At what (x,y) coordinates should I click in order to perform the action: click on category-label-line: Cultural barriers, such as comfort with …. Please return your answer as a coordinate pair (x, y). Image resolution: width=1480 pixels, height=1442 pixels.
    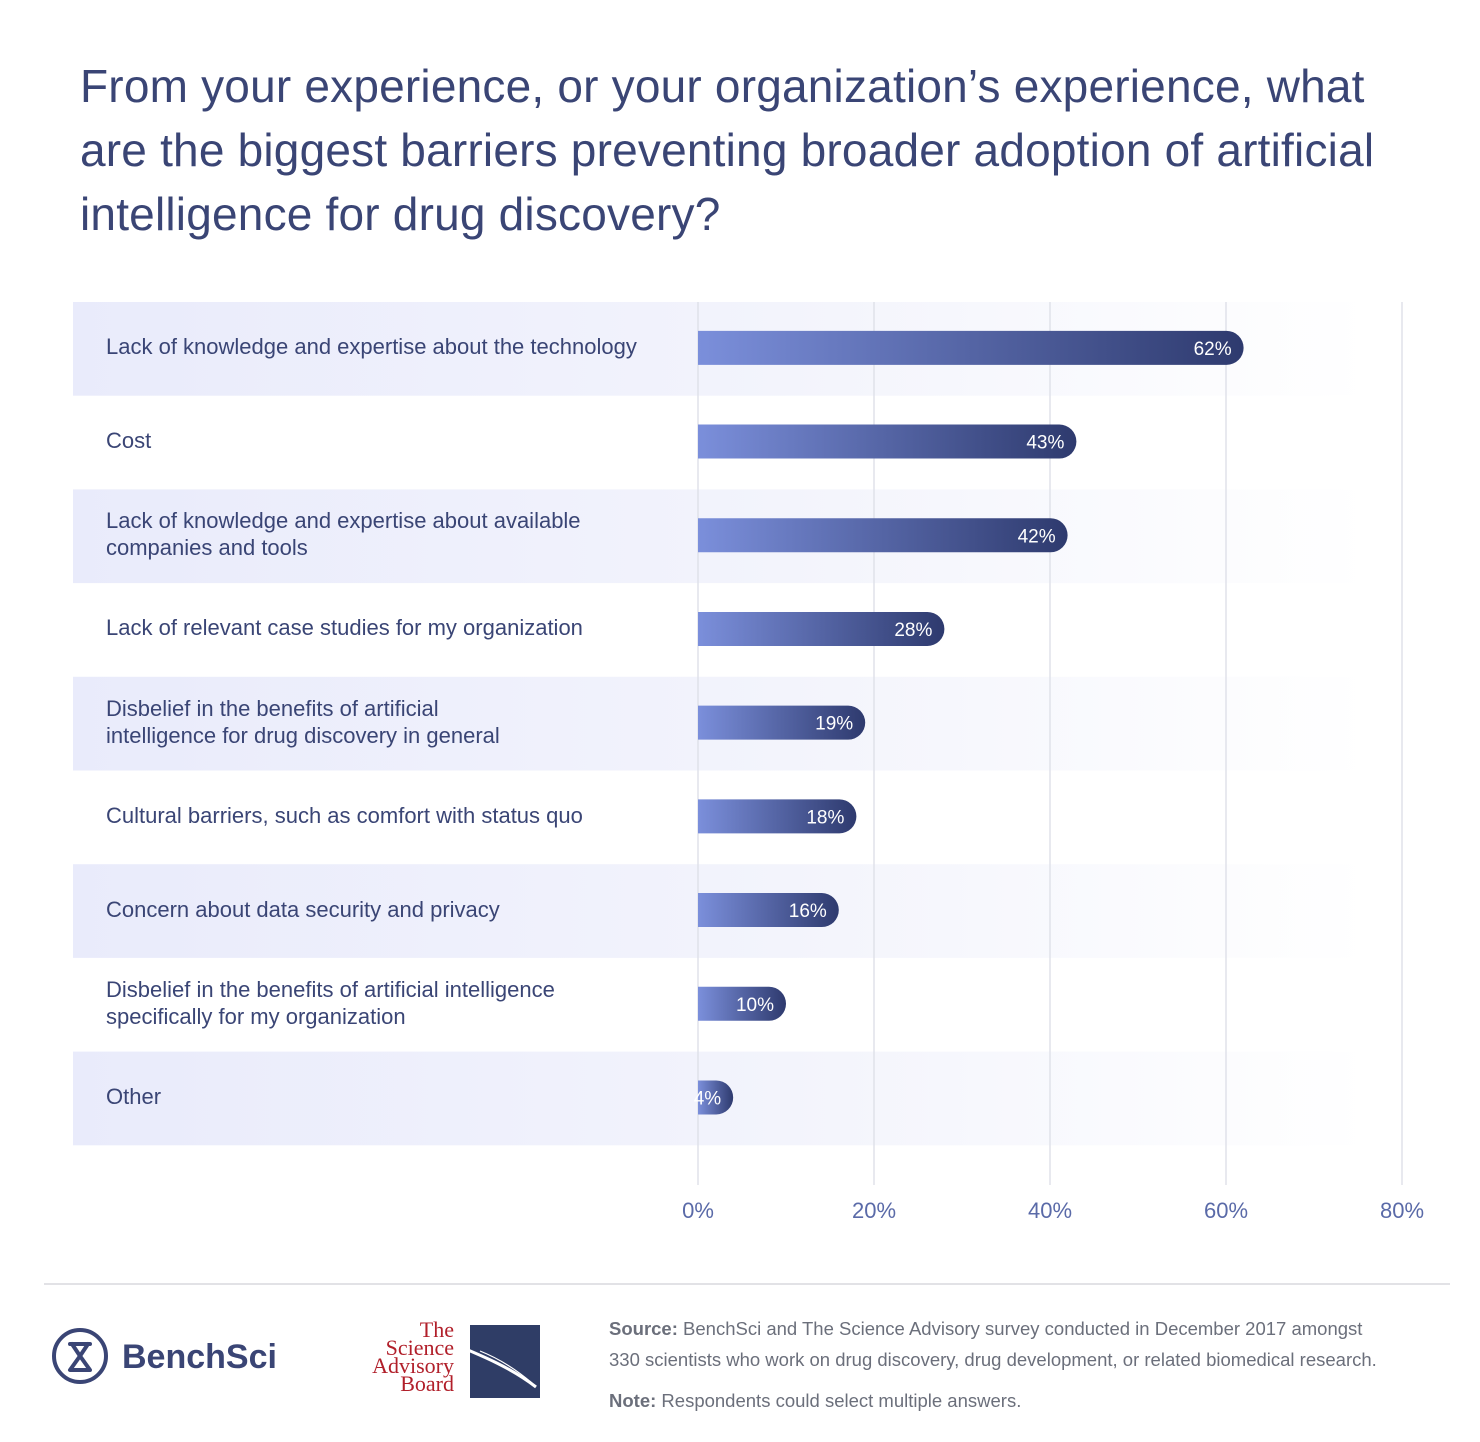
    Looking at the image, I should click on (344, 815).